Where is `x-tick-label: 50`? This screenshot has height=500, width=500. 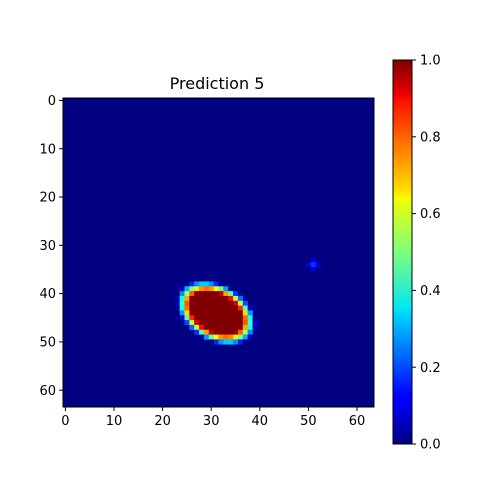
x-tick-label: 50 is located at coordinates (308, 421).